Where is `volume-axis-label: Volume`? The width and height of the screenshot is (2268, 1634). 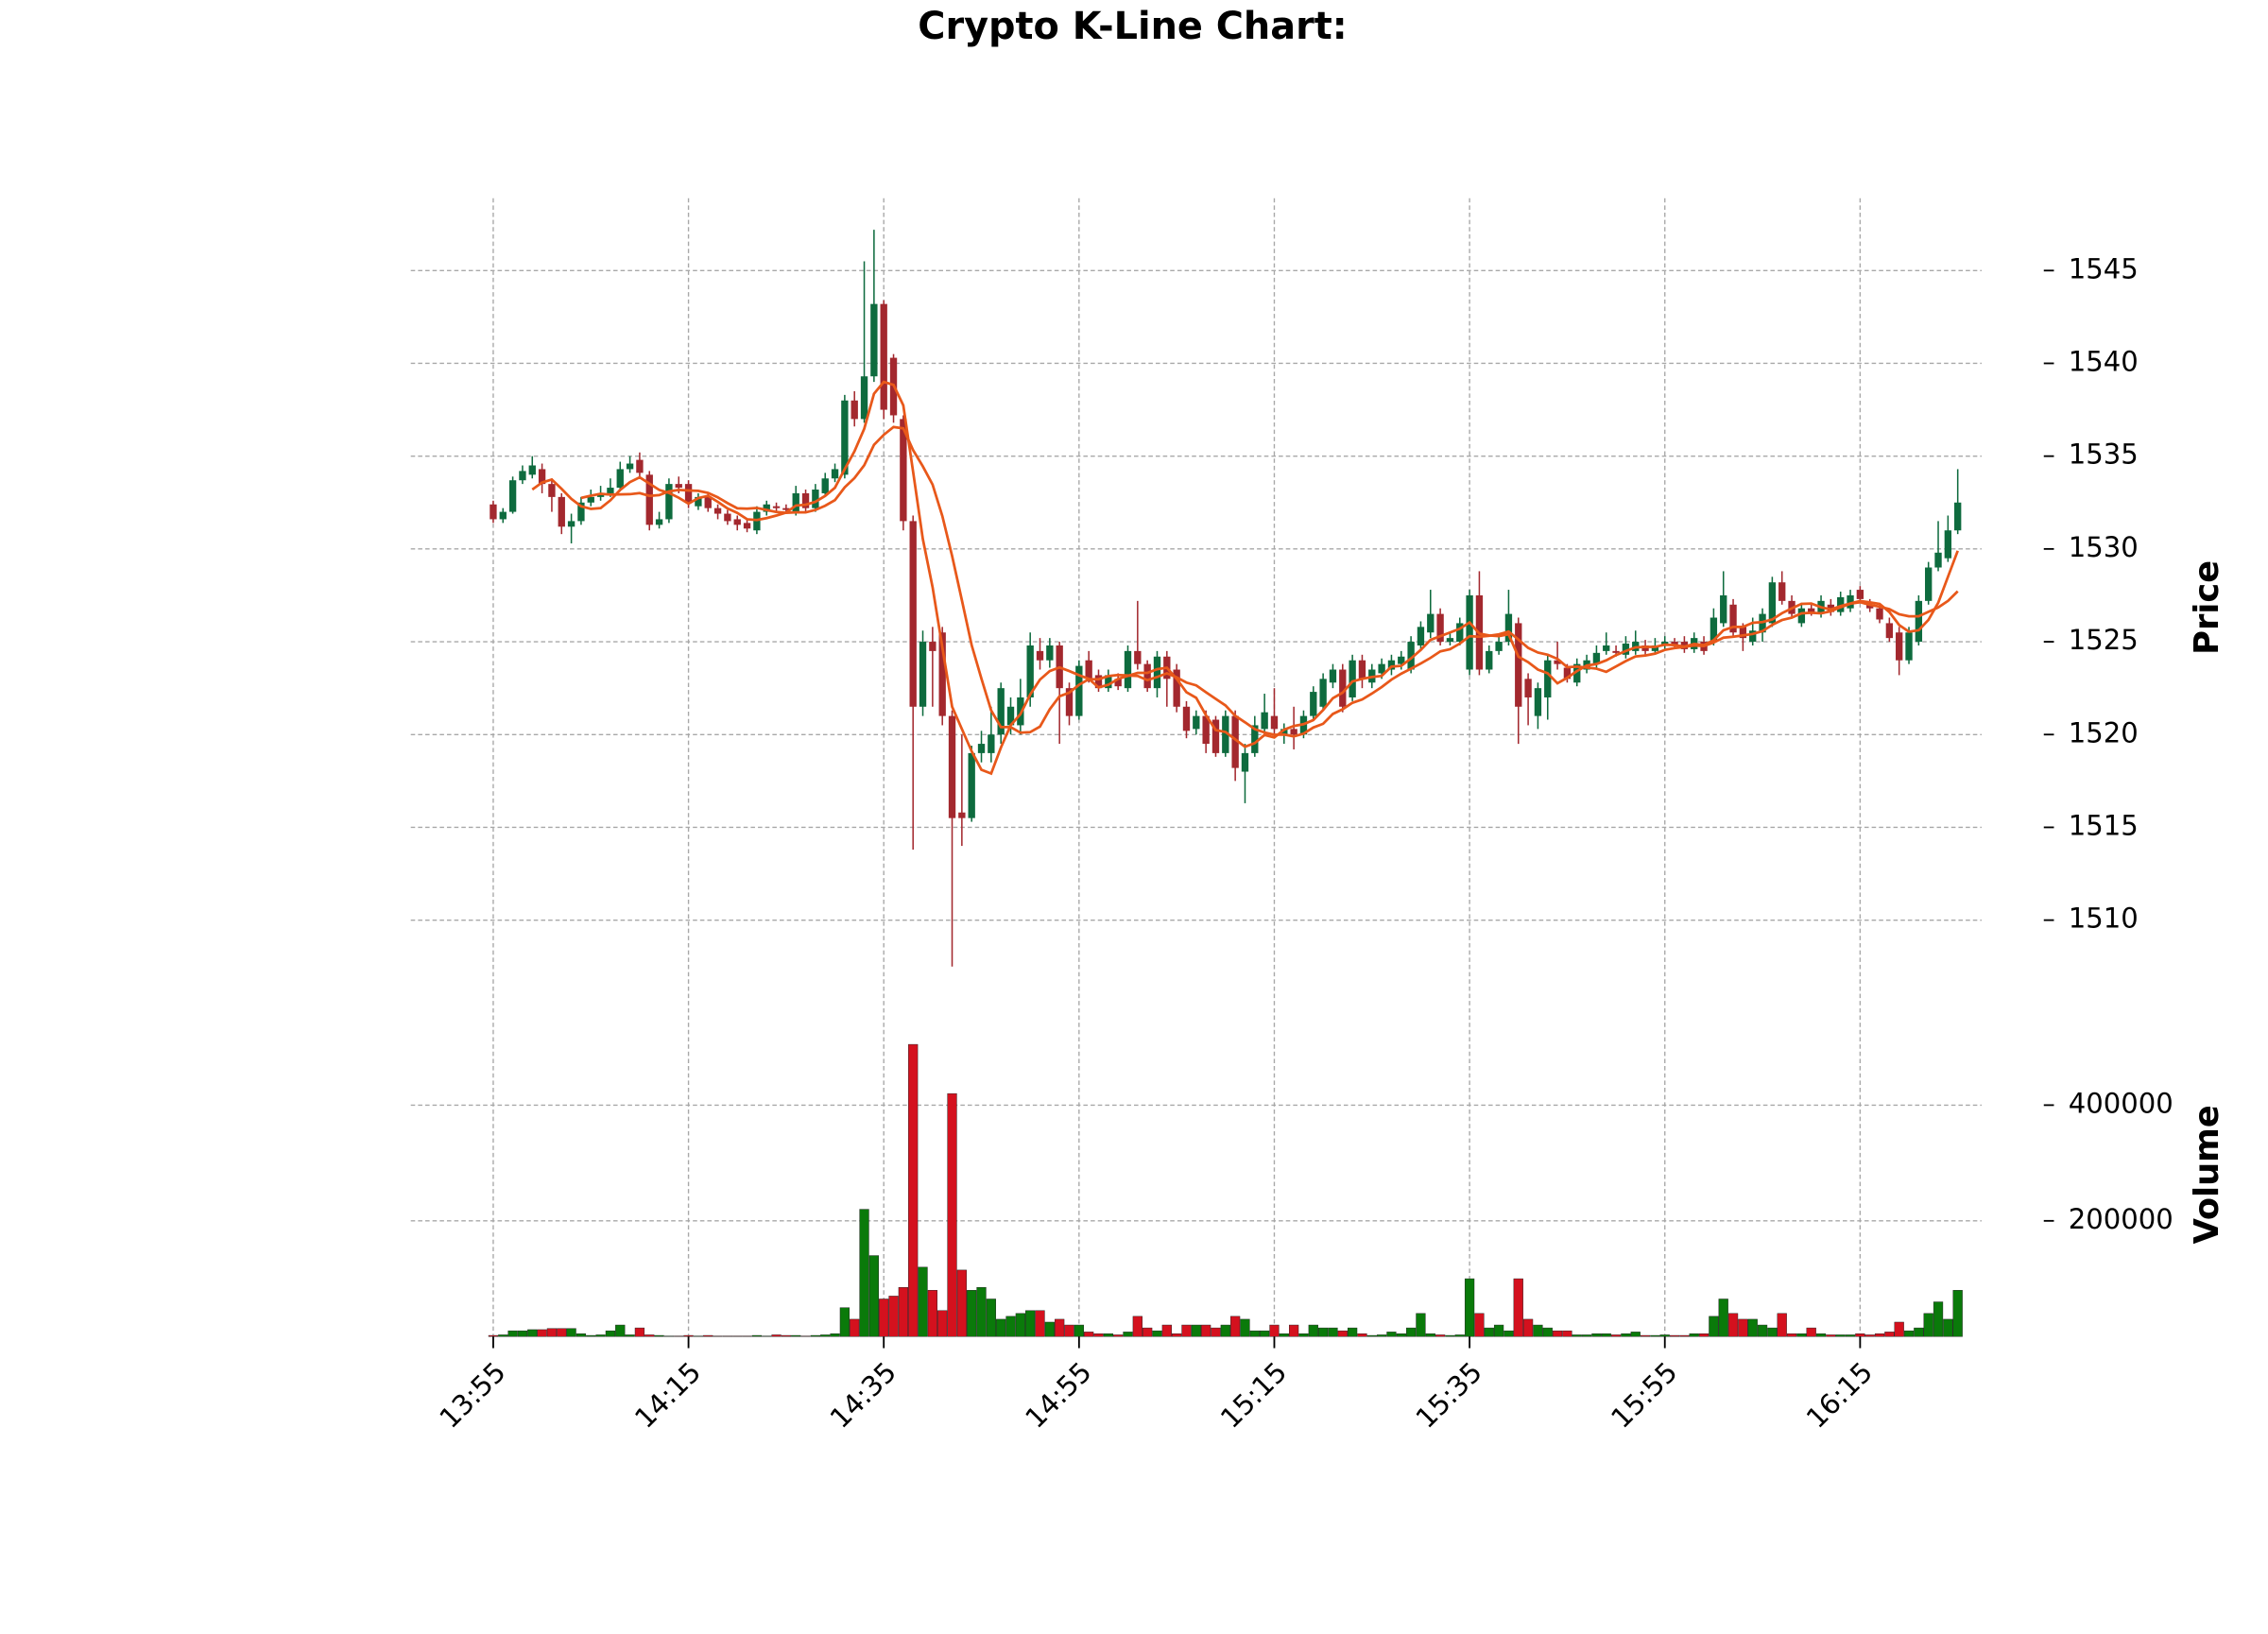
volume-axis-label: Volume is located at coordinates (2207, 1174).